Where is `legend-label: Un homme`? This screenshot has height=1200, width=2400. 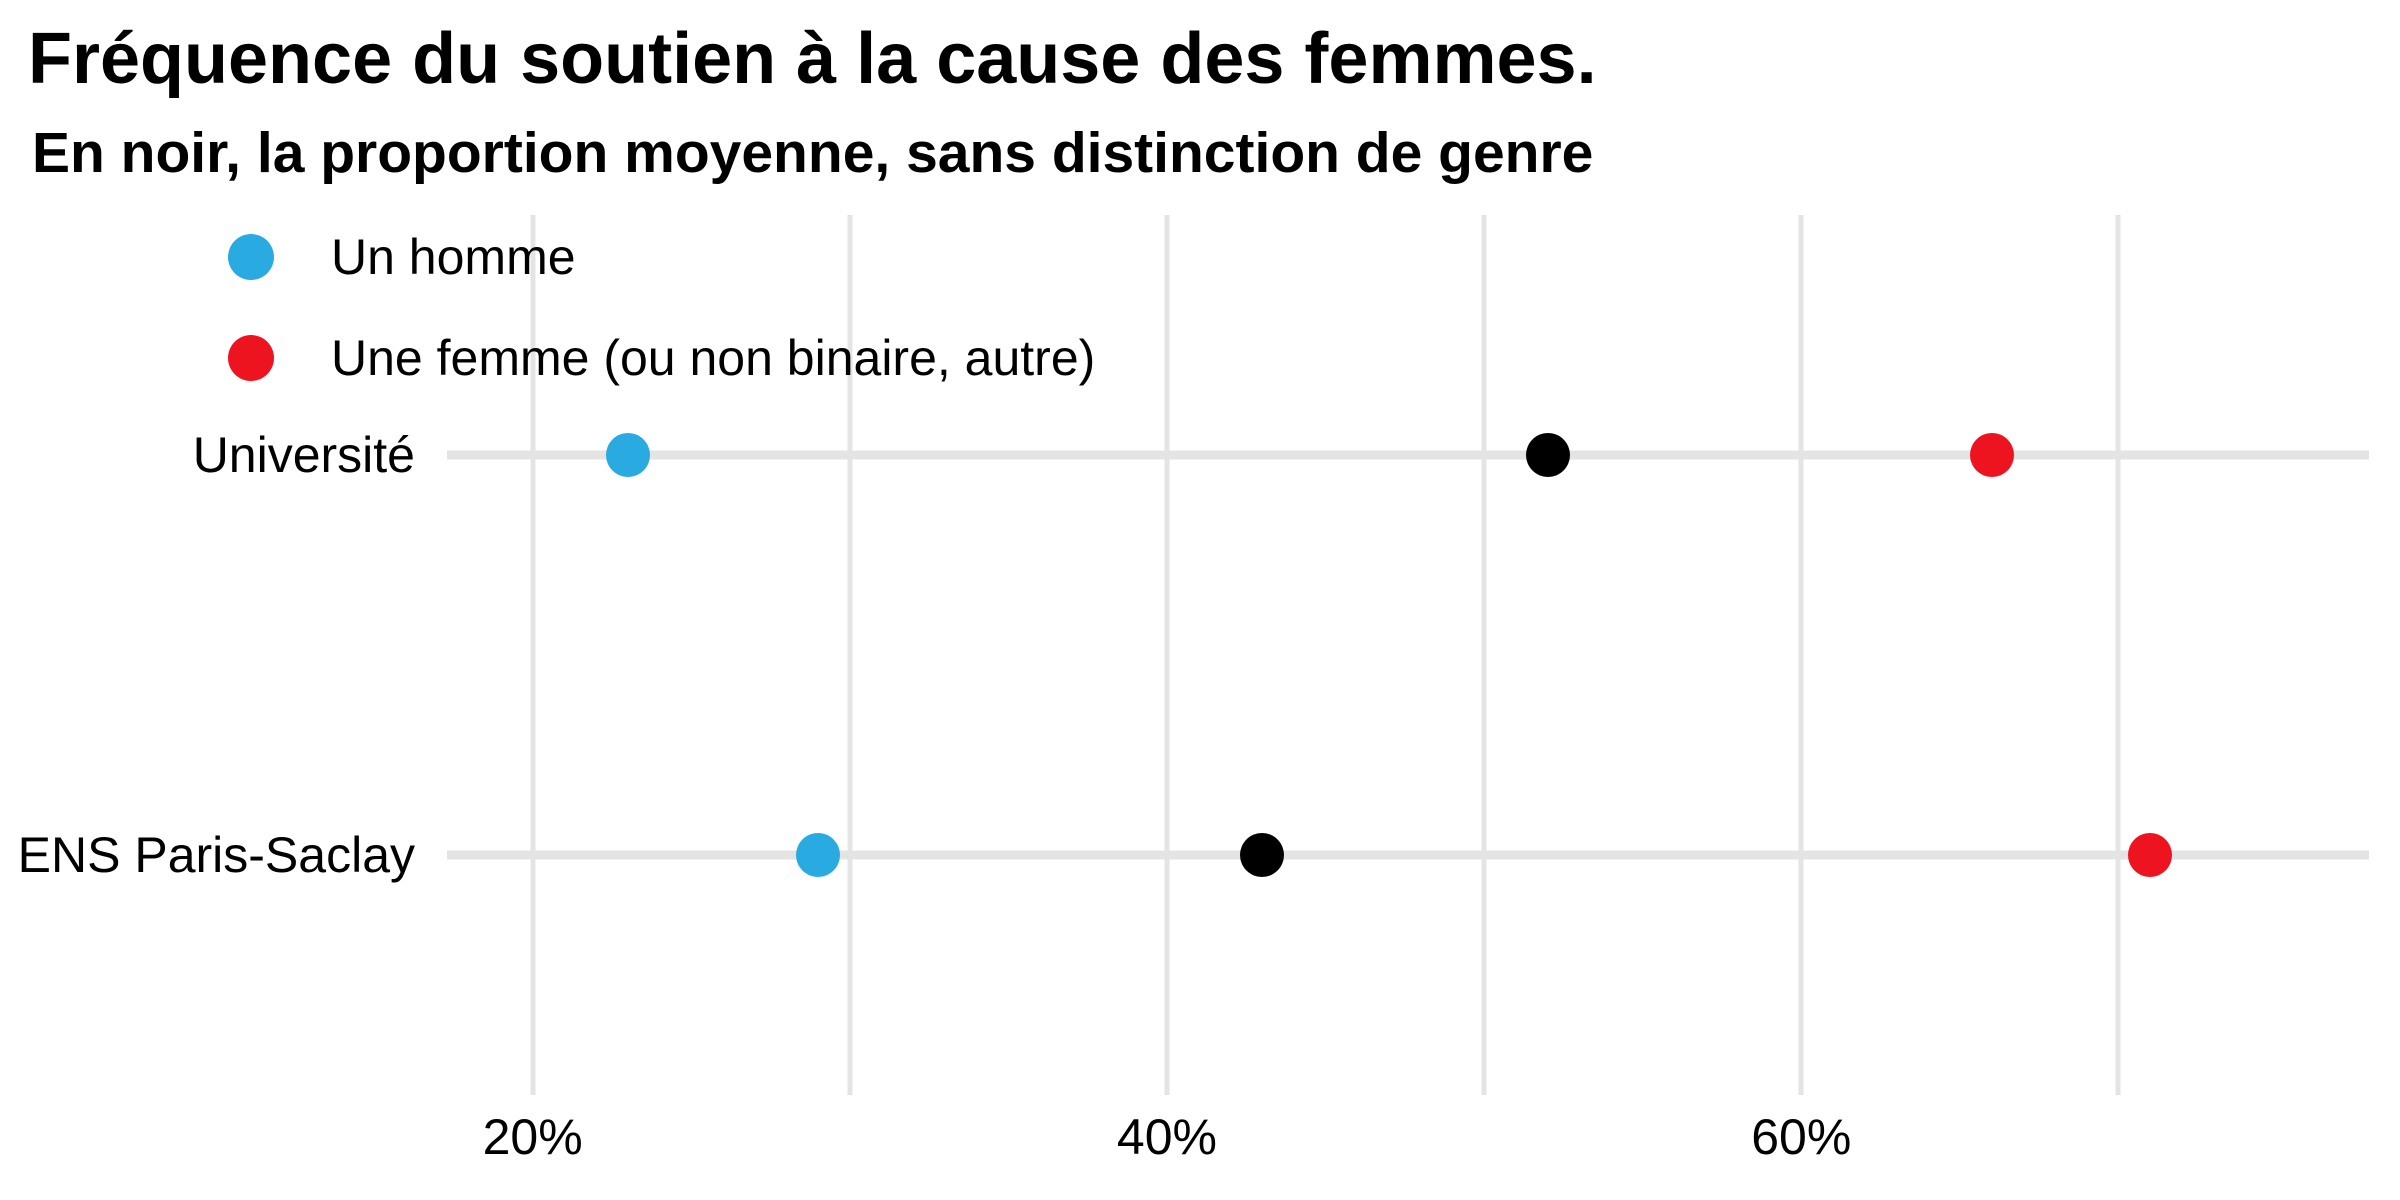
legend-label: Un homme is located at coordinates (453, 257).